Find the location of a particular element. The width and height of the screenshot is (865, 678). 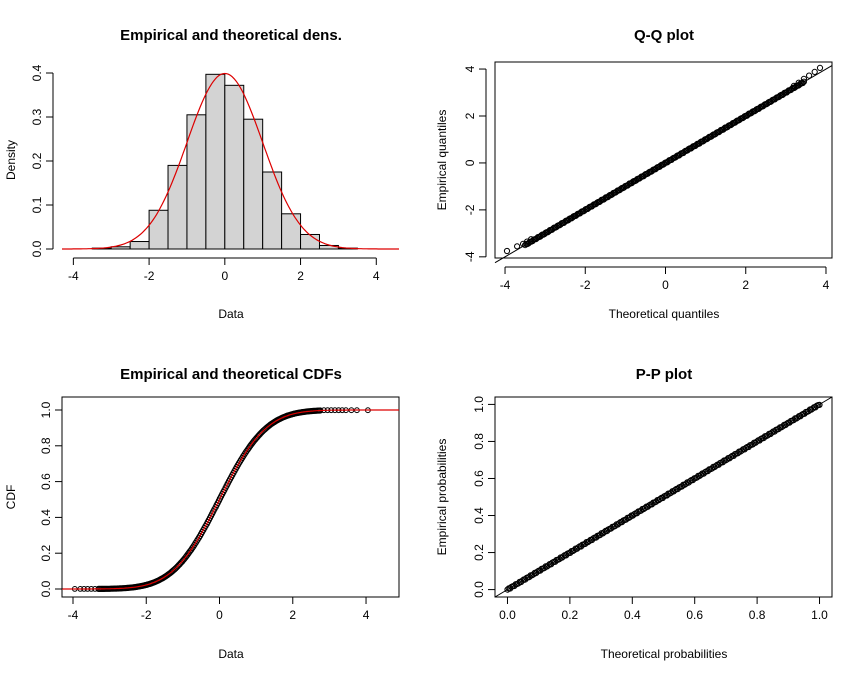

qq-points is located at coordinates (663, 159).